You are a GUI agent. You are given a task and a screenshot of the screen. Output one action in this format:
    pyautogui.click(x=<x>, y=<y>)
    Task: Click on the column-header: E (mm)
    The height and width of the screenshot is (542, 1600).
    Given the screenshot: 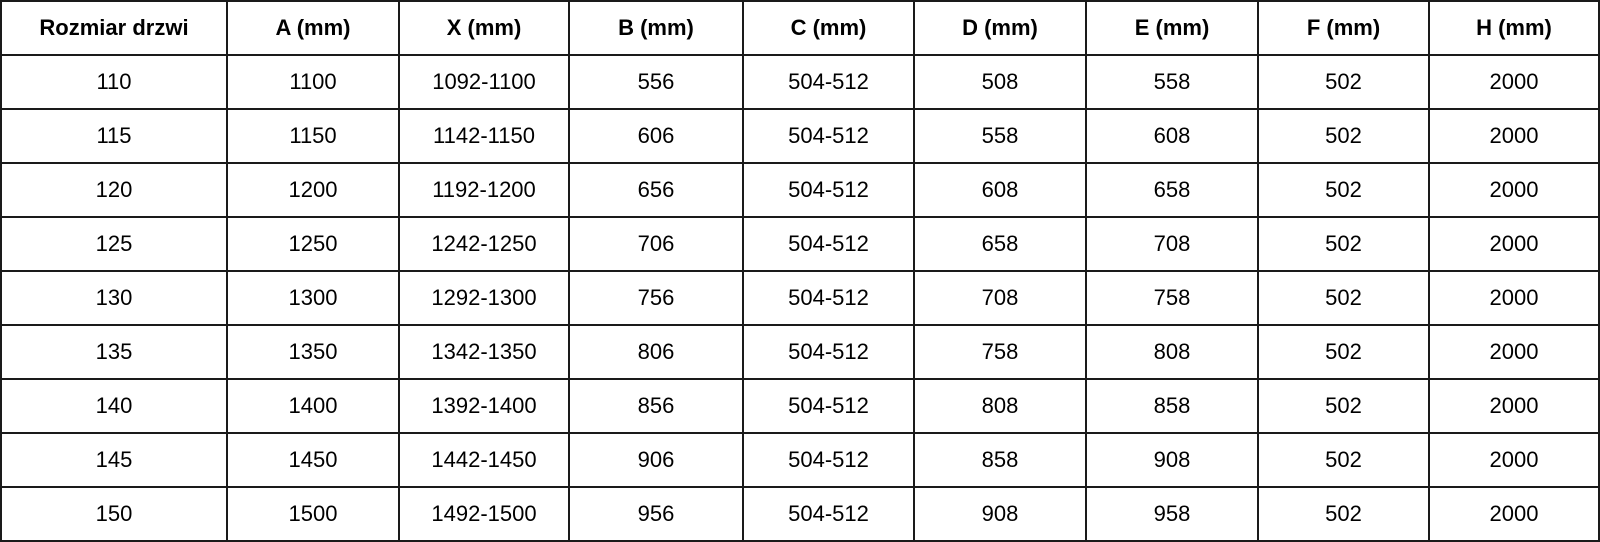 What is the action you would take?
    pyautogui.click(x=1172, y=28)
    